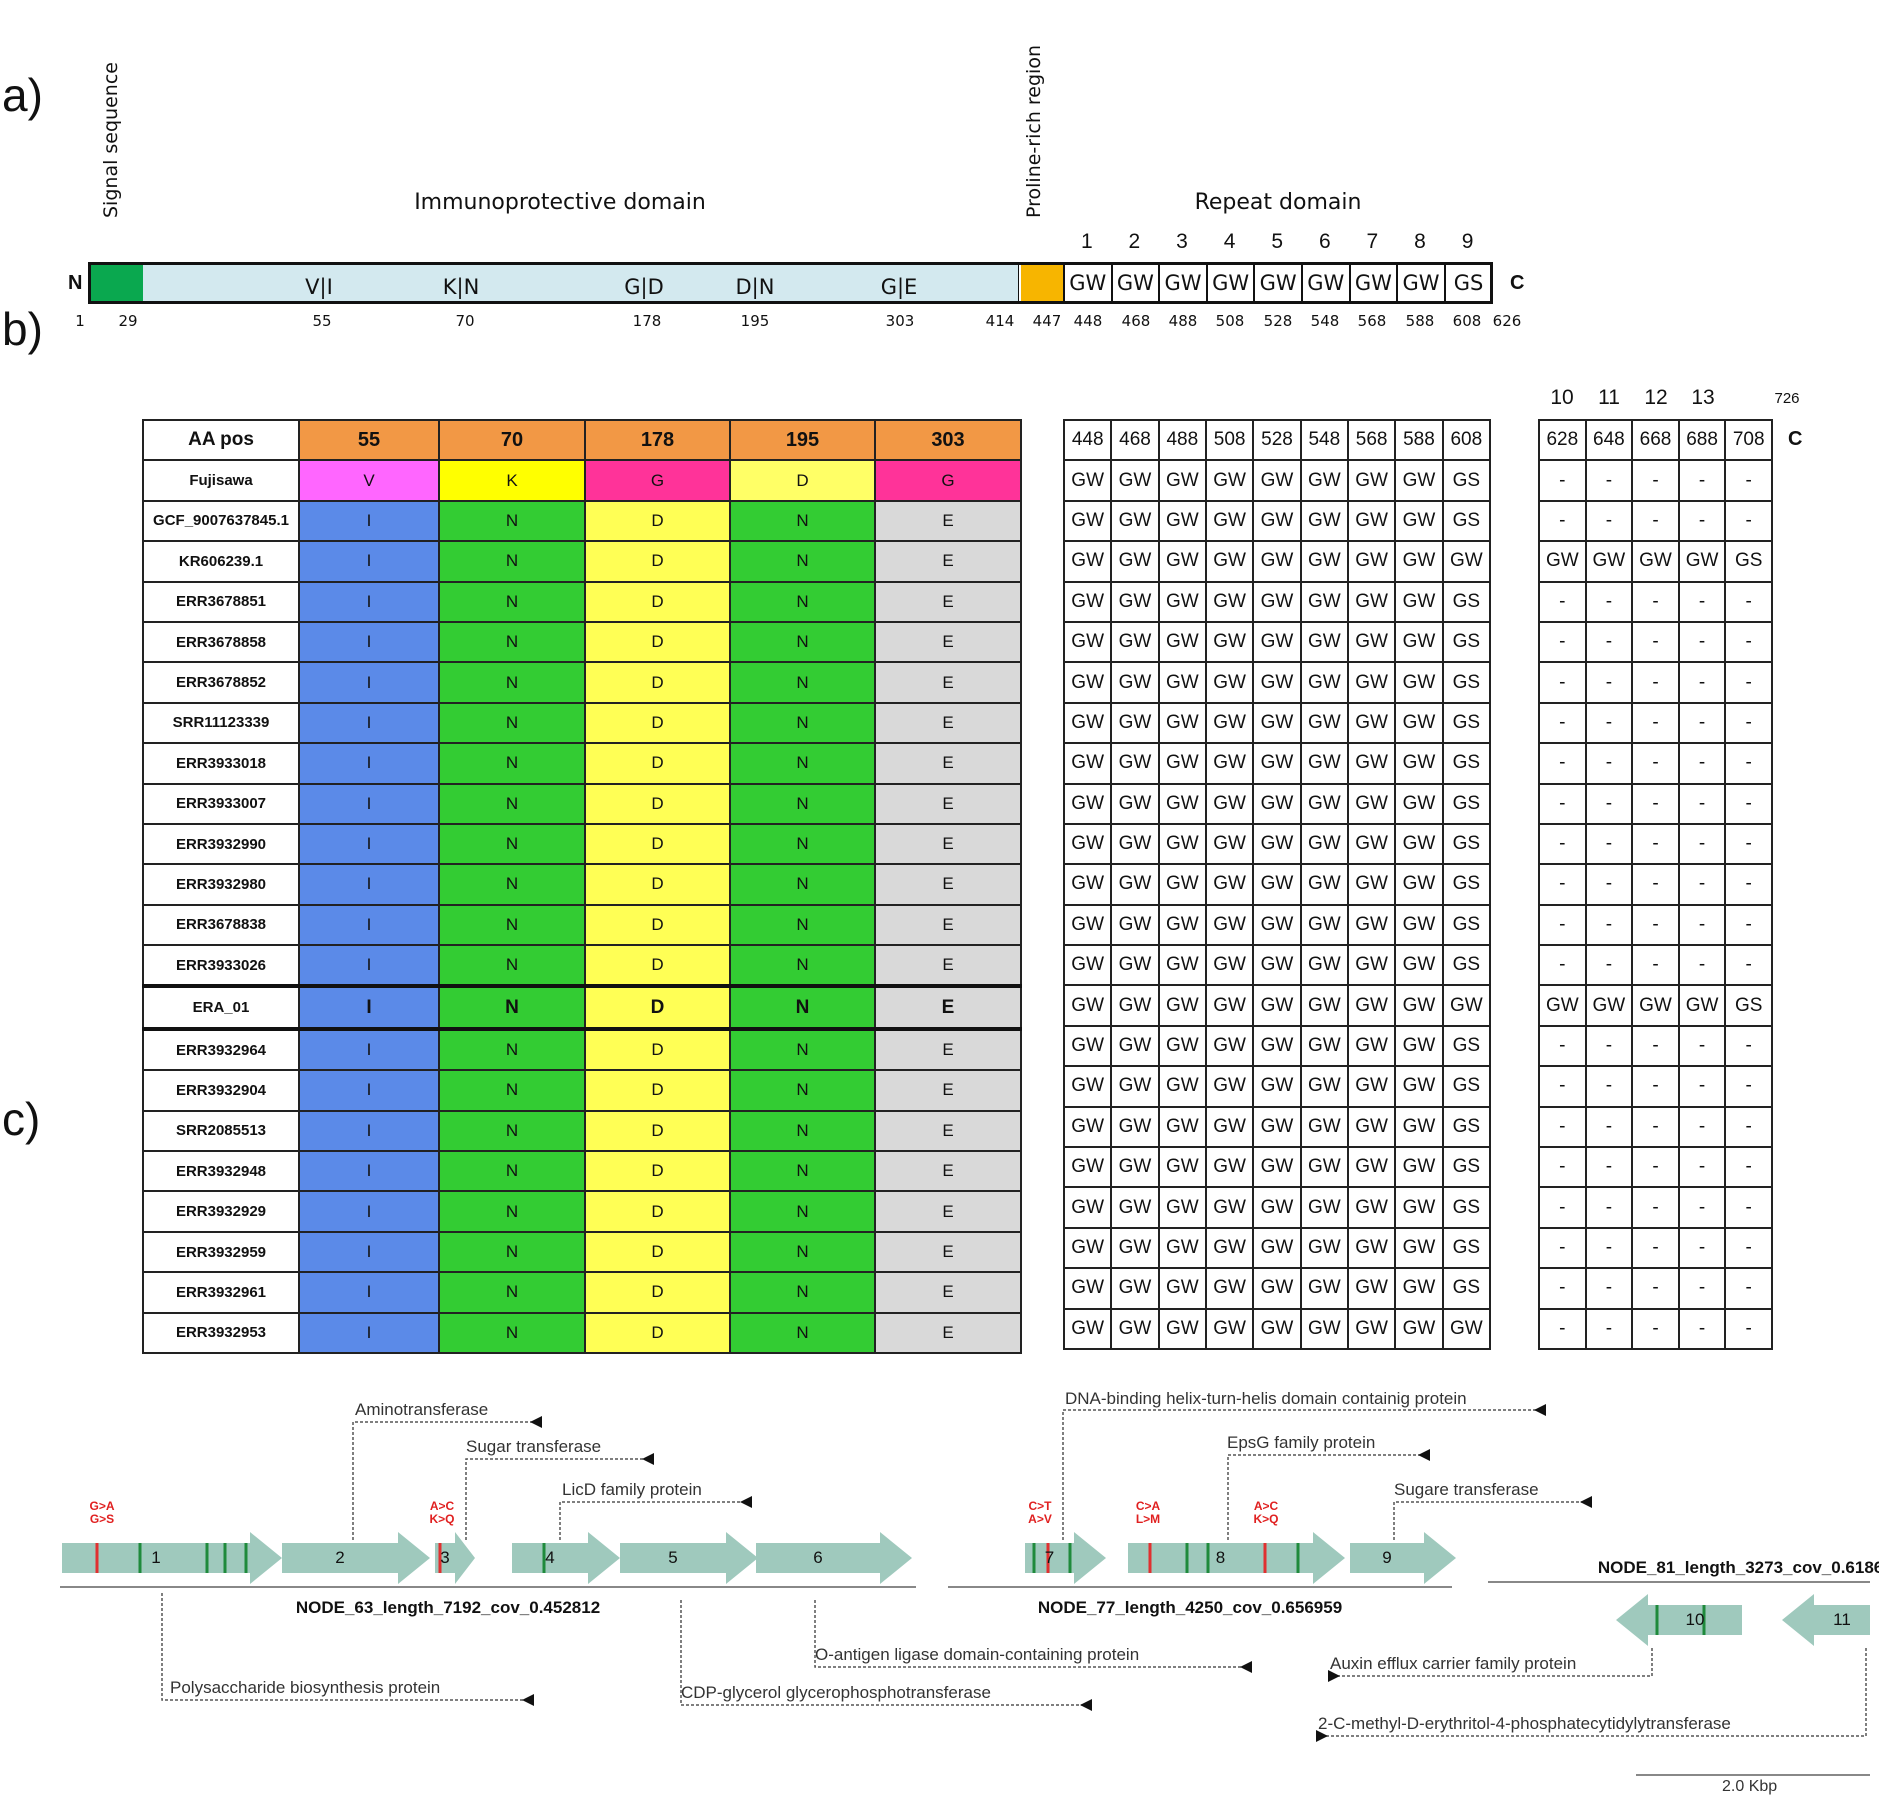  Describe the element at coordinates (102, 1512) in the screenshot. I see `mutation-label: G>A G>S` at that location.